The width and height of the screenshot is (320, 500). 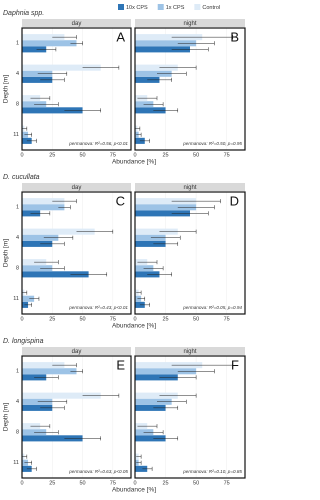 What do you see at coordinates (137, 8) in the screenshot?
I see `legend-label: 10x CPS` at bounding box center [137, 8].